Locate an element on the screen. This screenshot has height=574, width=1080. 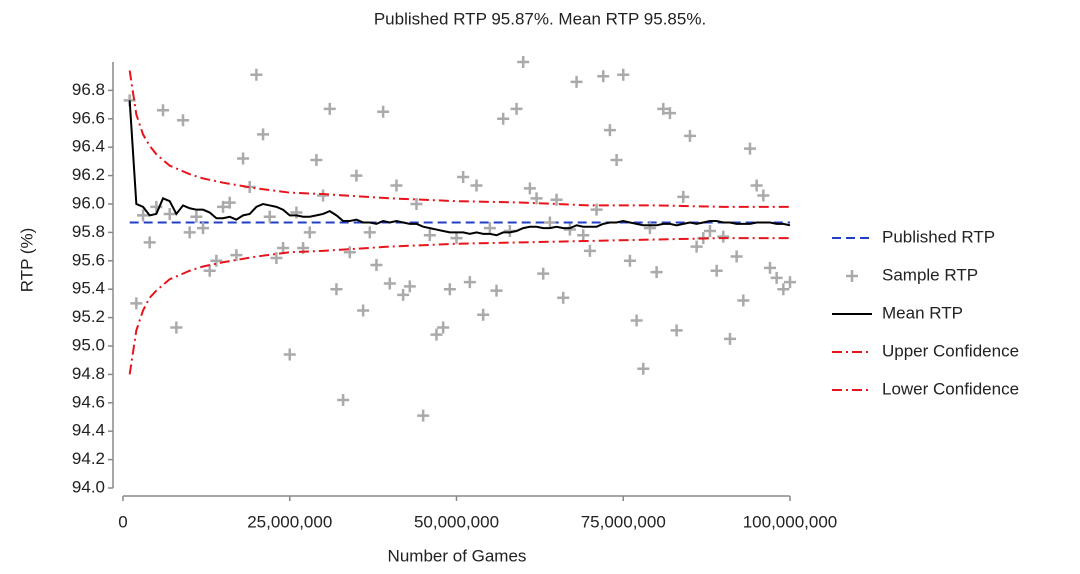
x-tick-label: 50,000,000 is located at coordinates (456, 521).